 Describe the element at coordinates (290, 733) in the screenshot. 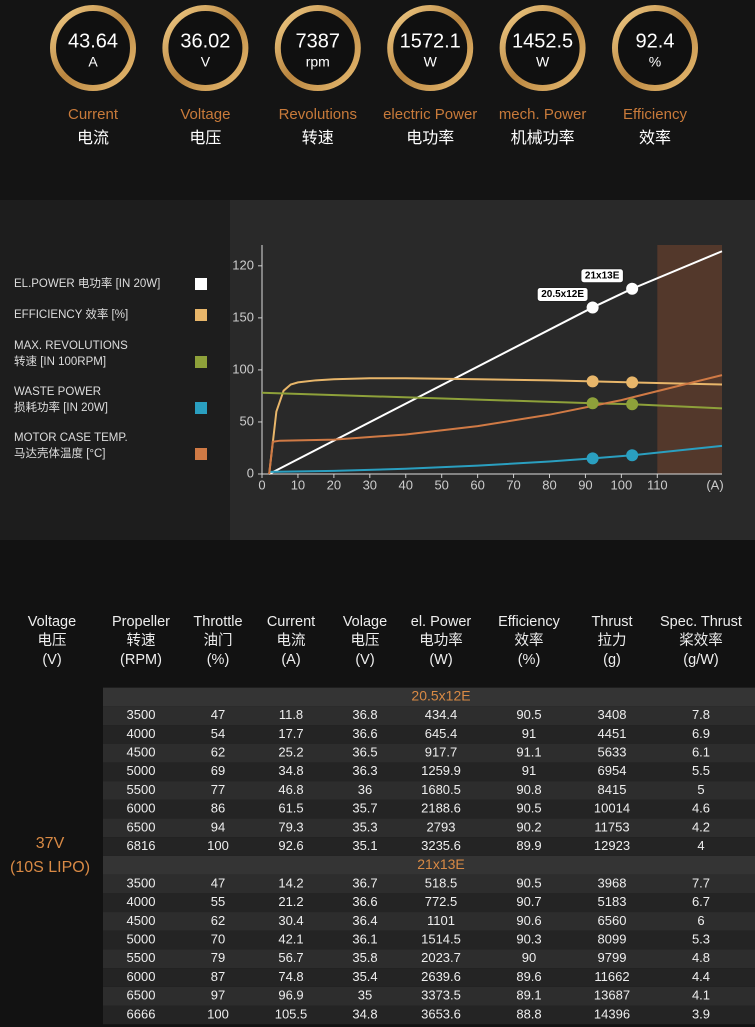

I see `table-cell: 17.7` at that location.